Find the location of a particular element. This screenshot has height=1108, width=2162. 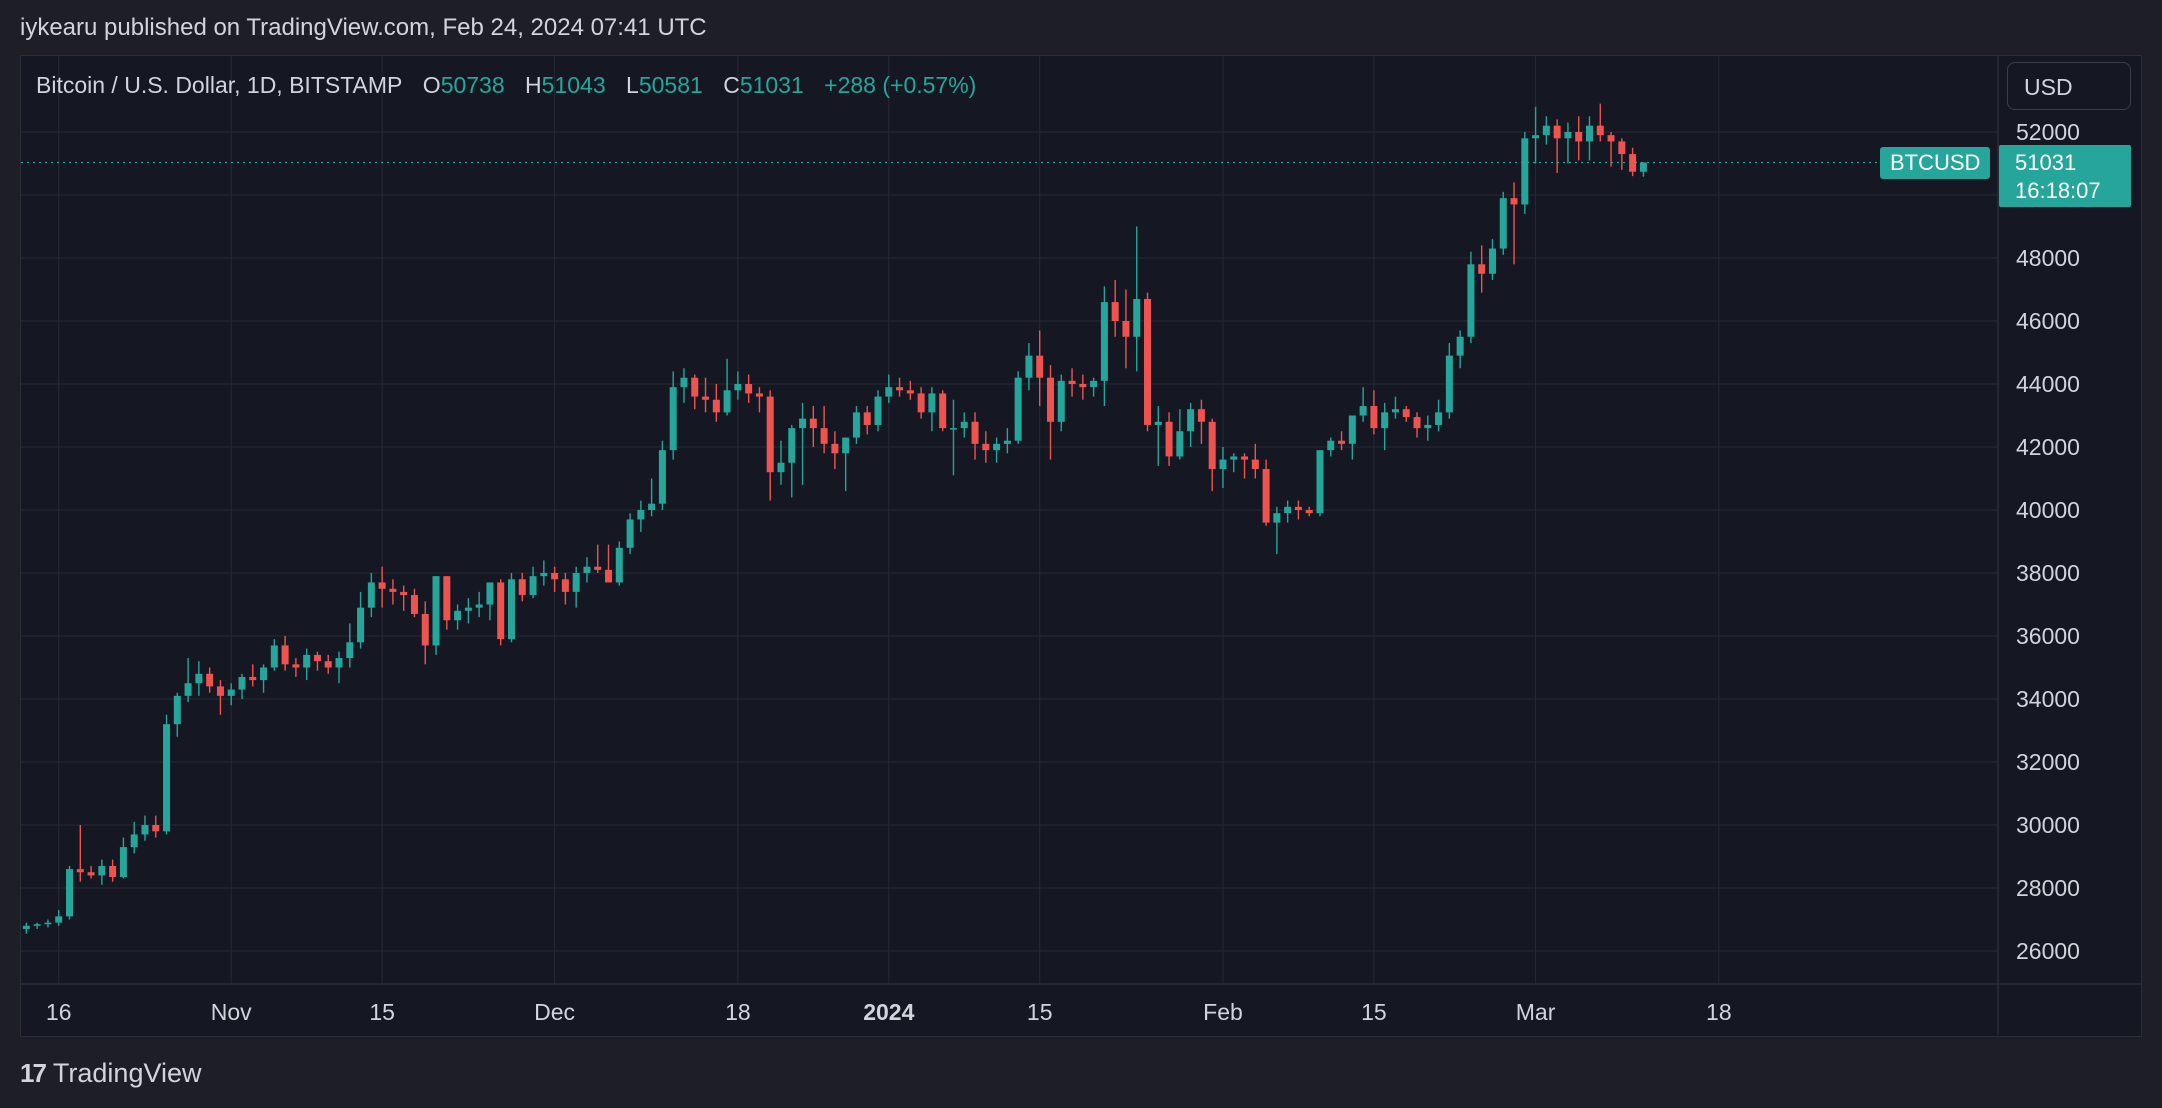

y-tick-label: 42000 is located at coordinates (2048, 447).